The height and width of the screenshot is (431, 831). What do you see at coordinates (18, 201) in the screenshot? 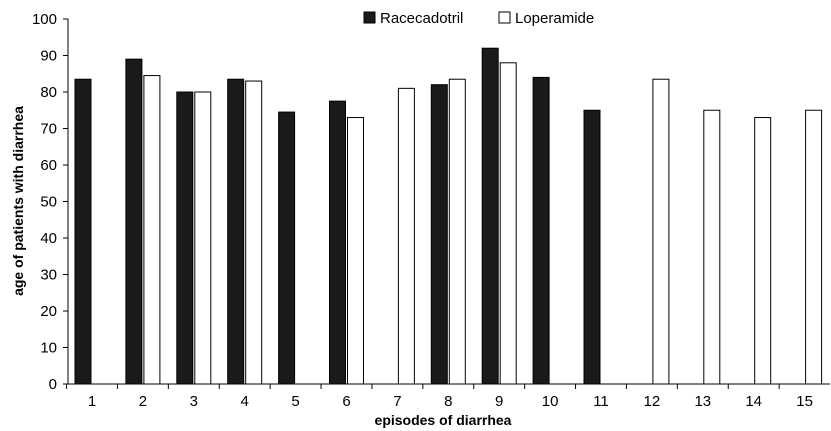
I see `y-axis-title: age of patients with diarrhea` at bounding box center [18, 201].